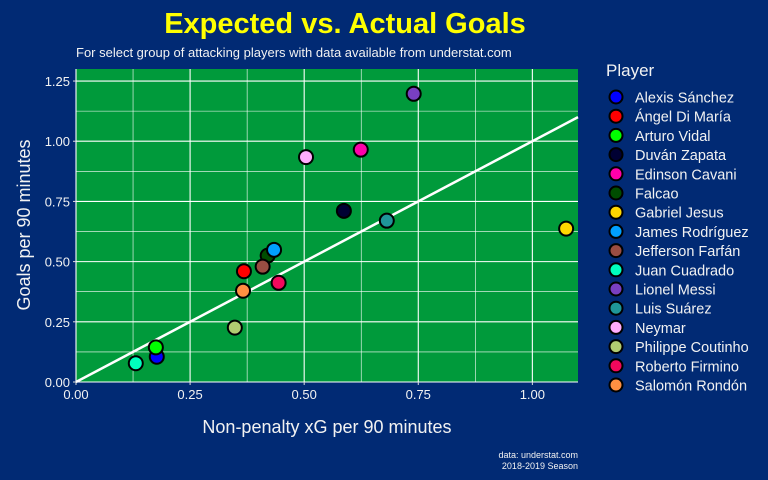 This screenshot has width=768, height=480. Describe the element at coordinates (418, 394) in the screenshot. I see `x-tick-label: 0.75` at that location.